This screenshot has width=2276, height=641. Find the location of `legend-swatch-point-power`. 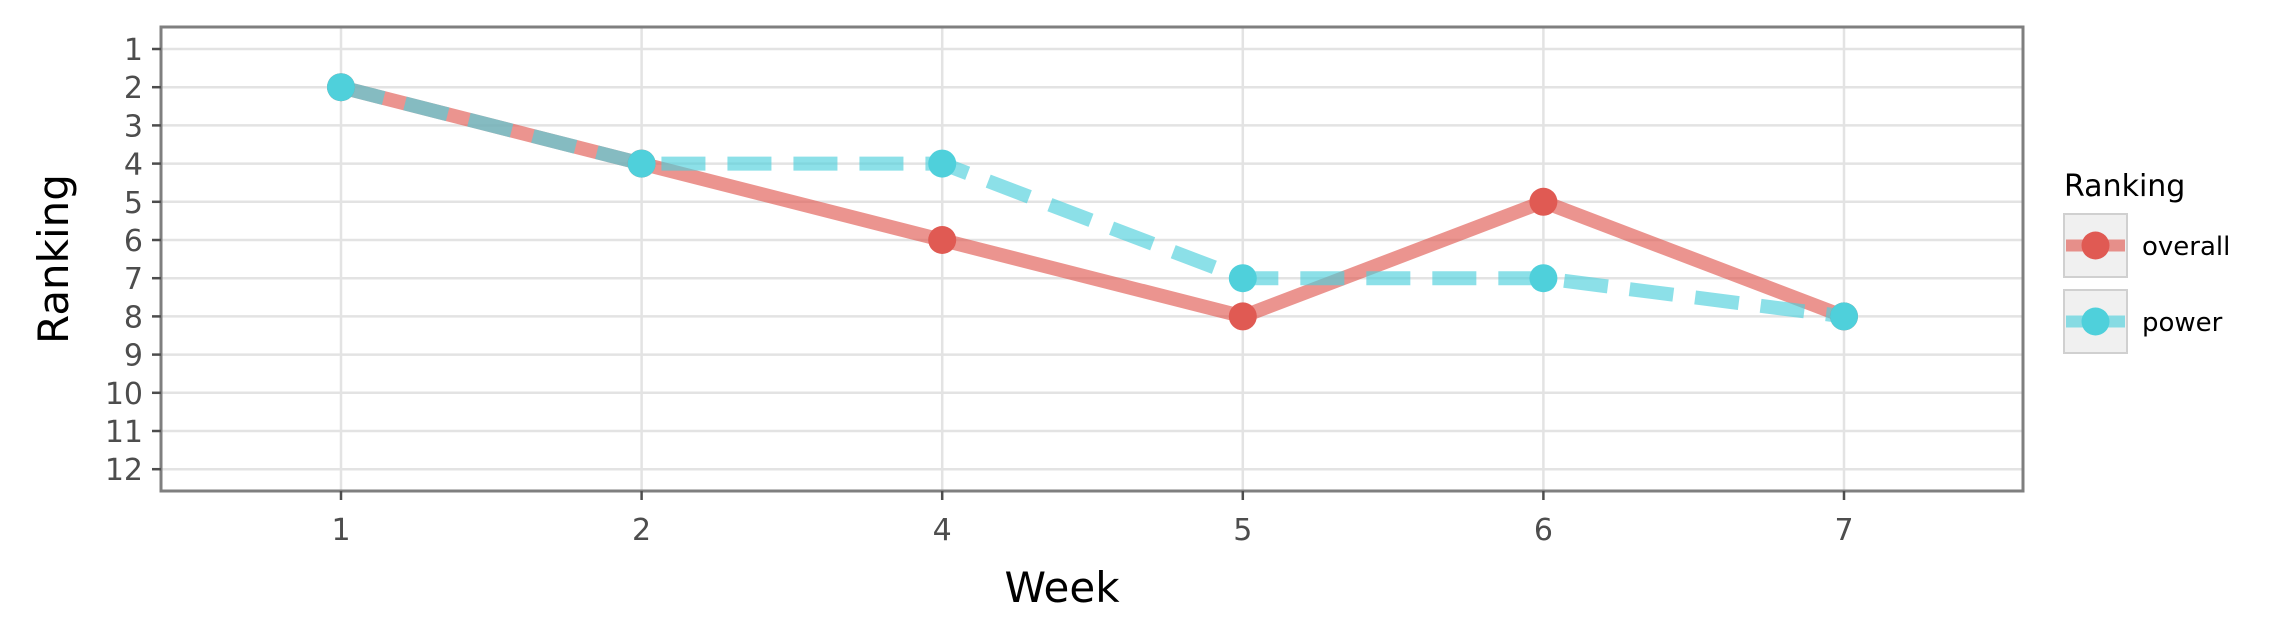

legend-swatch-point-power is located at coordinates (2095, 321).